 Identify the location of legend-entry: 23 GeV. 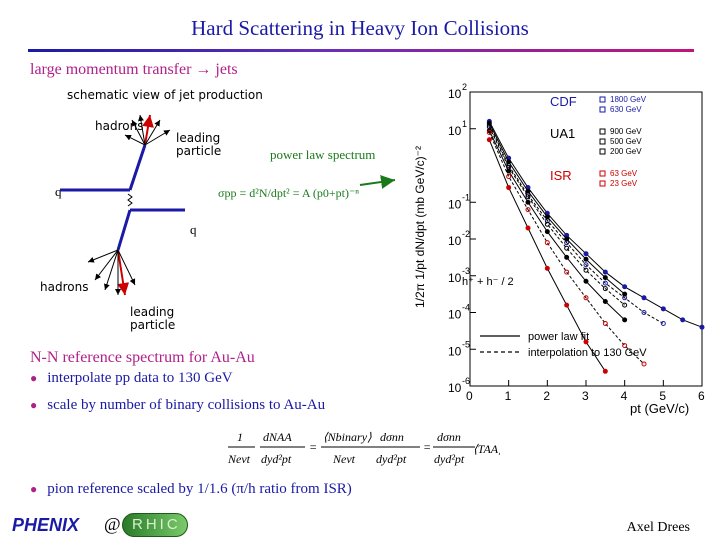
(624, 183).